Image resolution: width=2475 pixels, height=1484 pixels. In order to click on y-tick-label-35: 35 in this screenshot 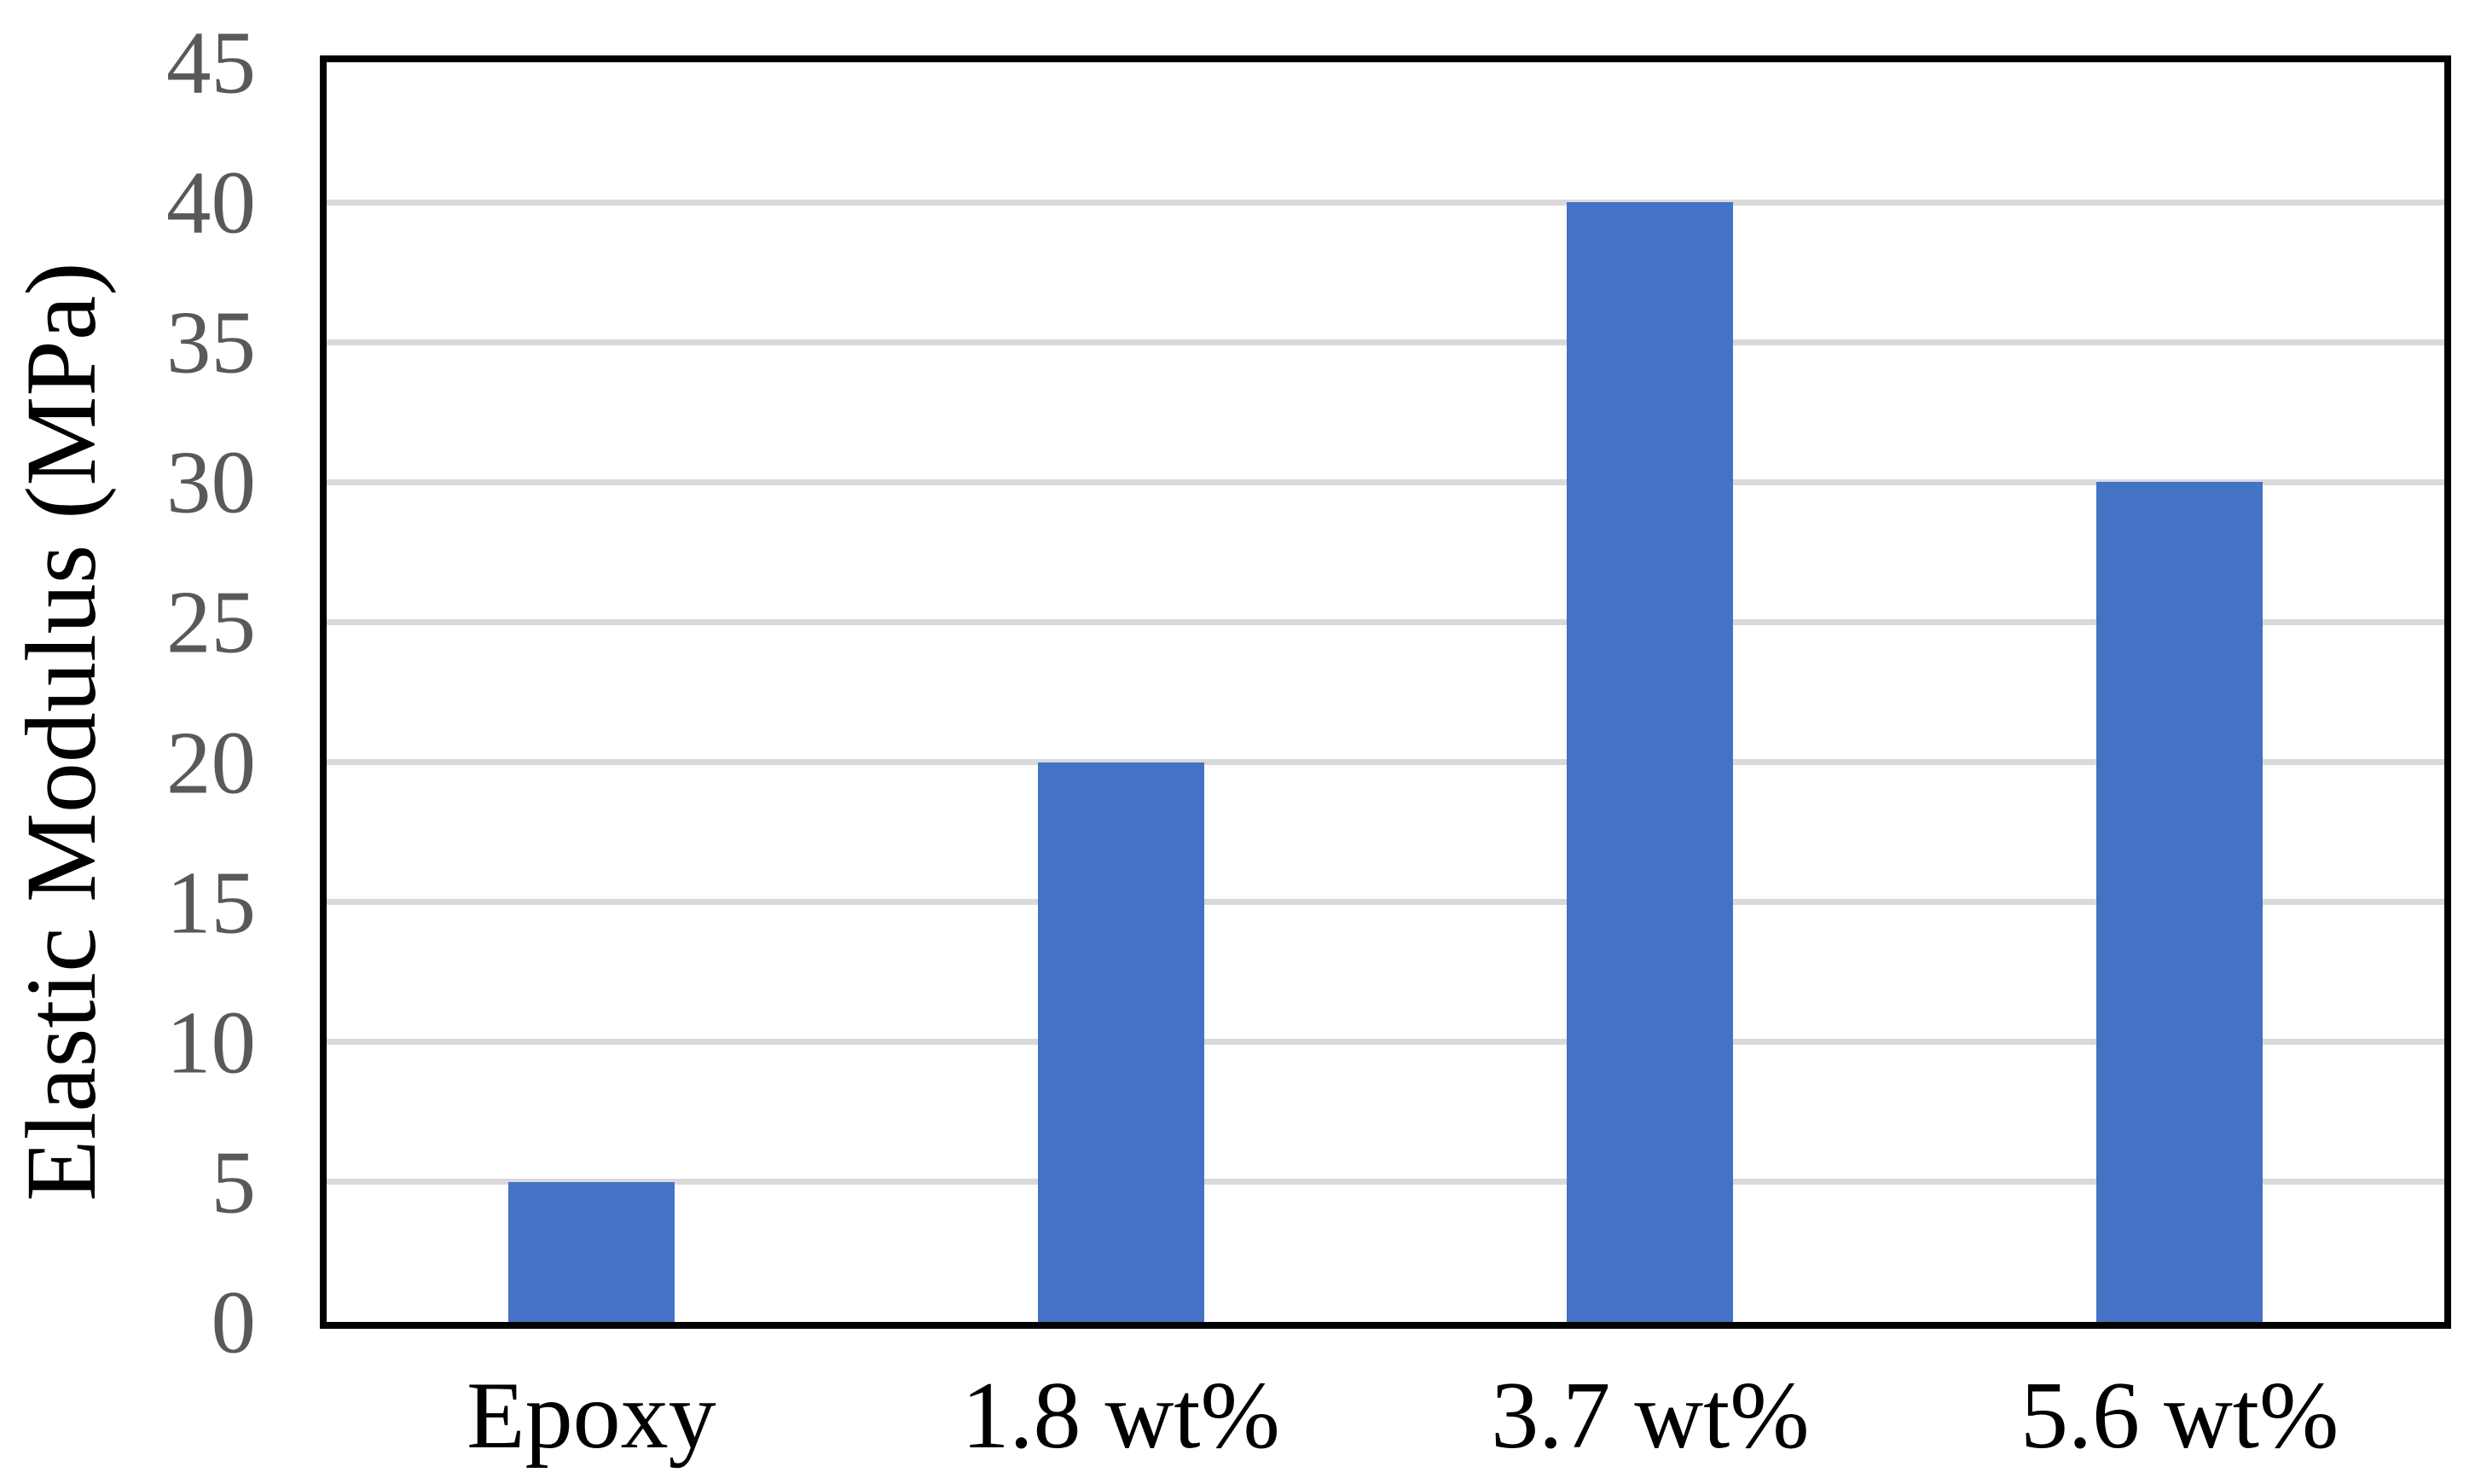, I will do `click(211, 342)`.